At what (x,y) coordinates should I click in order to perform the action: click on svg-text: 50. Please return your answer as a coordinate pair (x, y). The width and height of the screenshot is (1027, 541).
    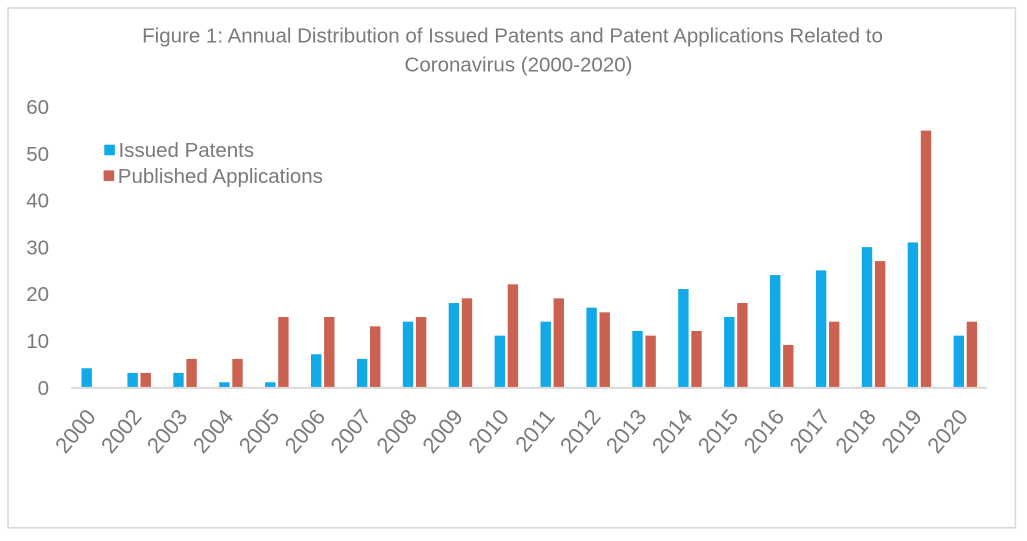
    Looking at the image, I should click on (37, 154).